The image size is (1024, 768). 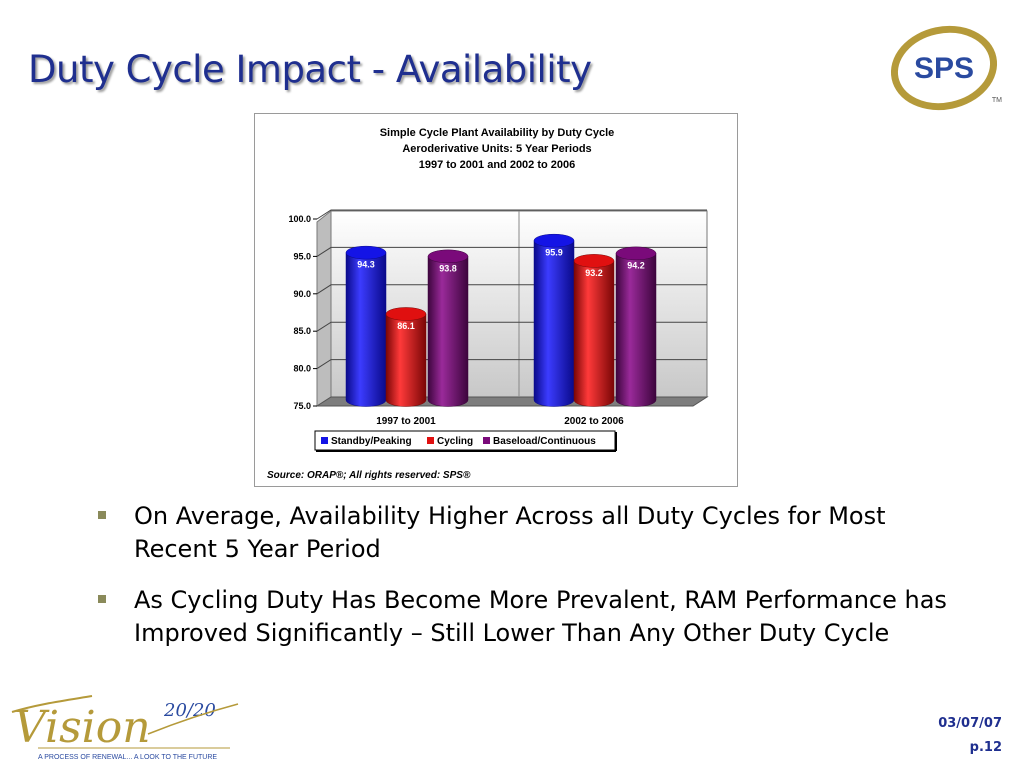 I want to click on vision-logo-year: 20/20, so click(x=189, y=710).